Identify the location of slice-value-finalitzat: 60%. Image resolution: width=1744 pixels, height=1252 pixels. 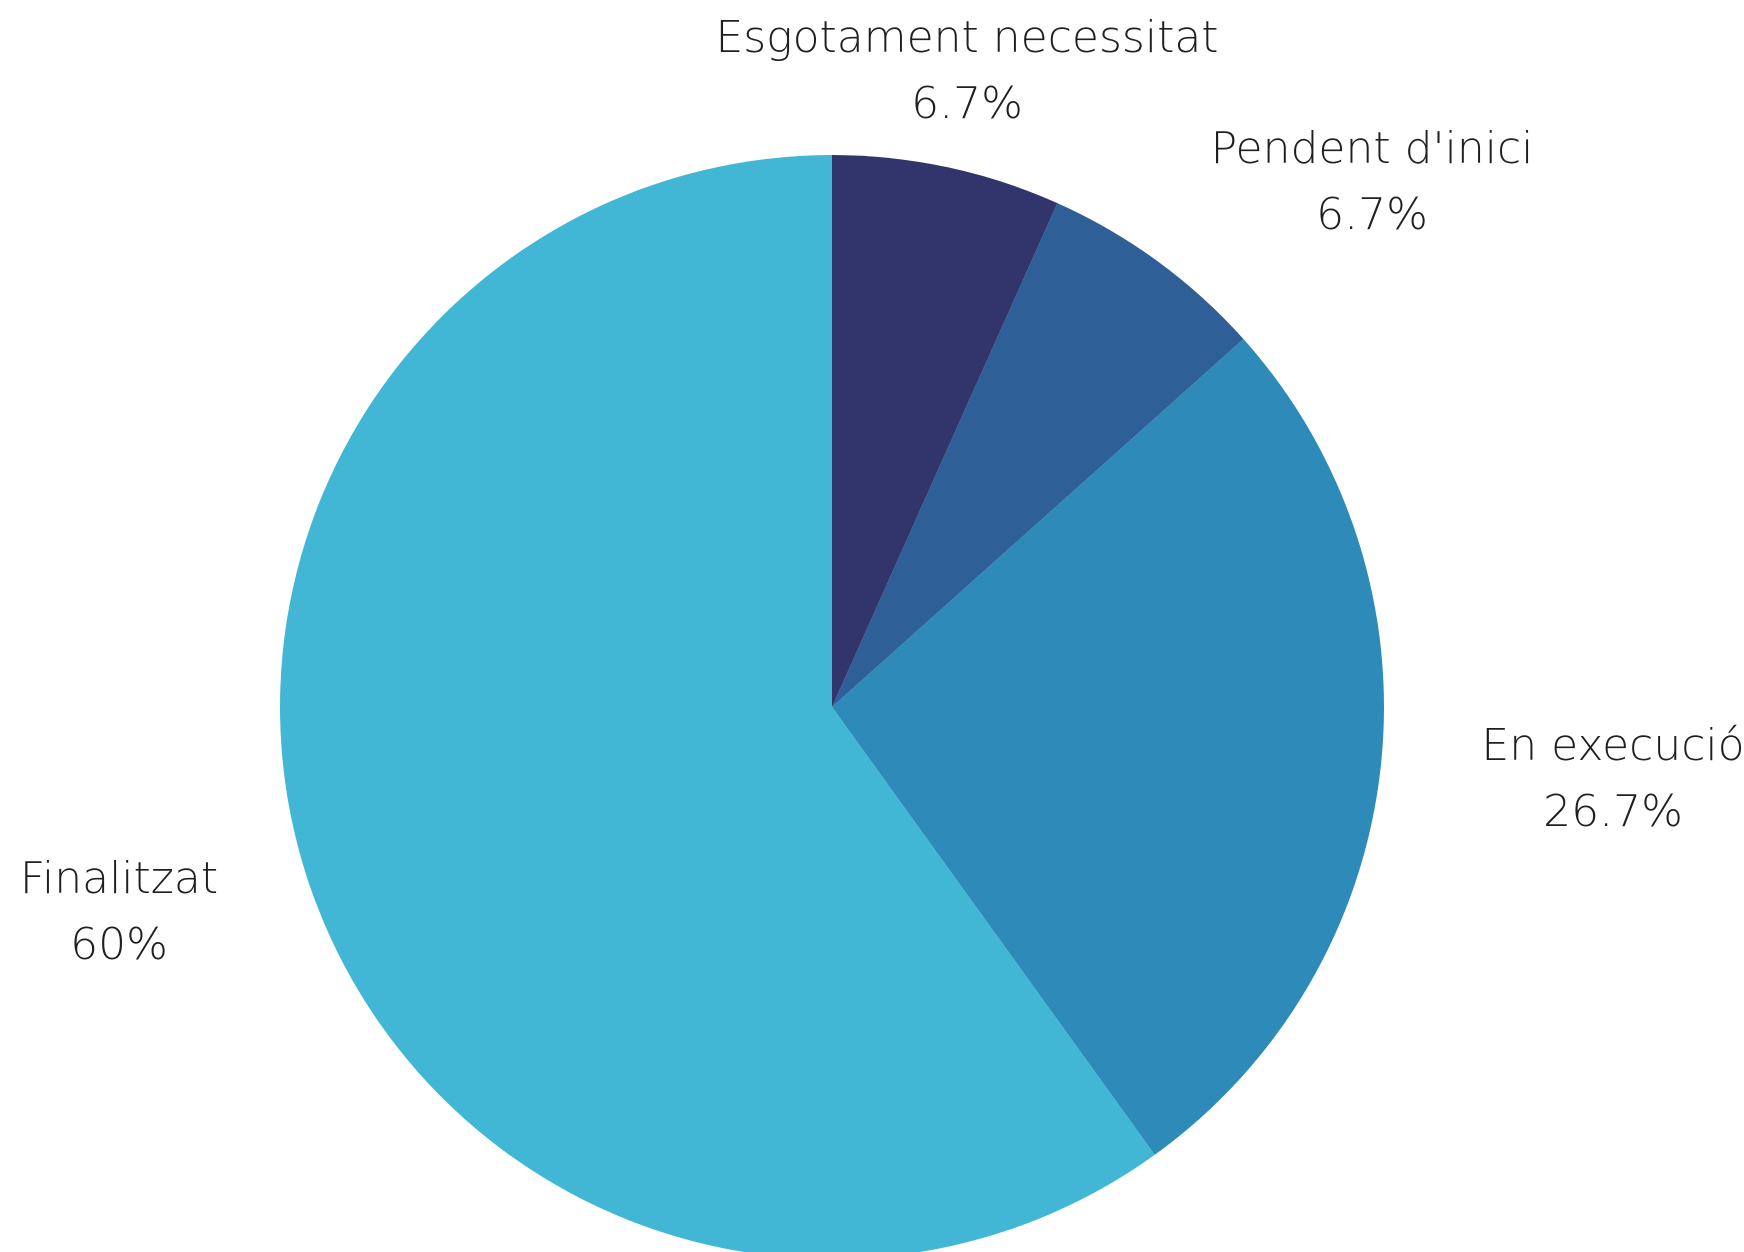
(119, 944).